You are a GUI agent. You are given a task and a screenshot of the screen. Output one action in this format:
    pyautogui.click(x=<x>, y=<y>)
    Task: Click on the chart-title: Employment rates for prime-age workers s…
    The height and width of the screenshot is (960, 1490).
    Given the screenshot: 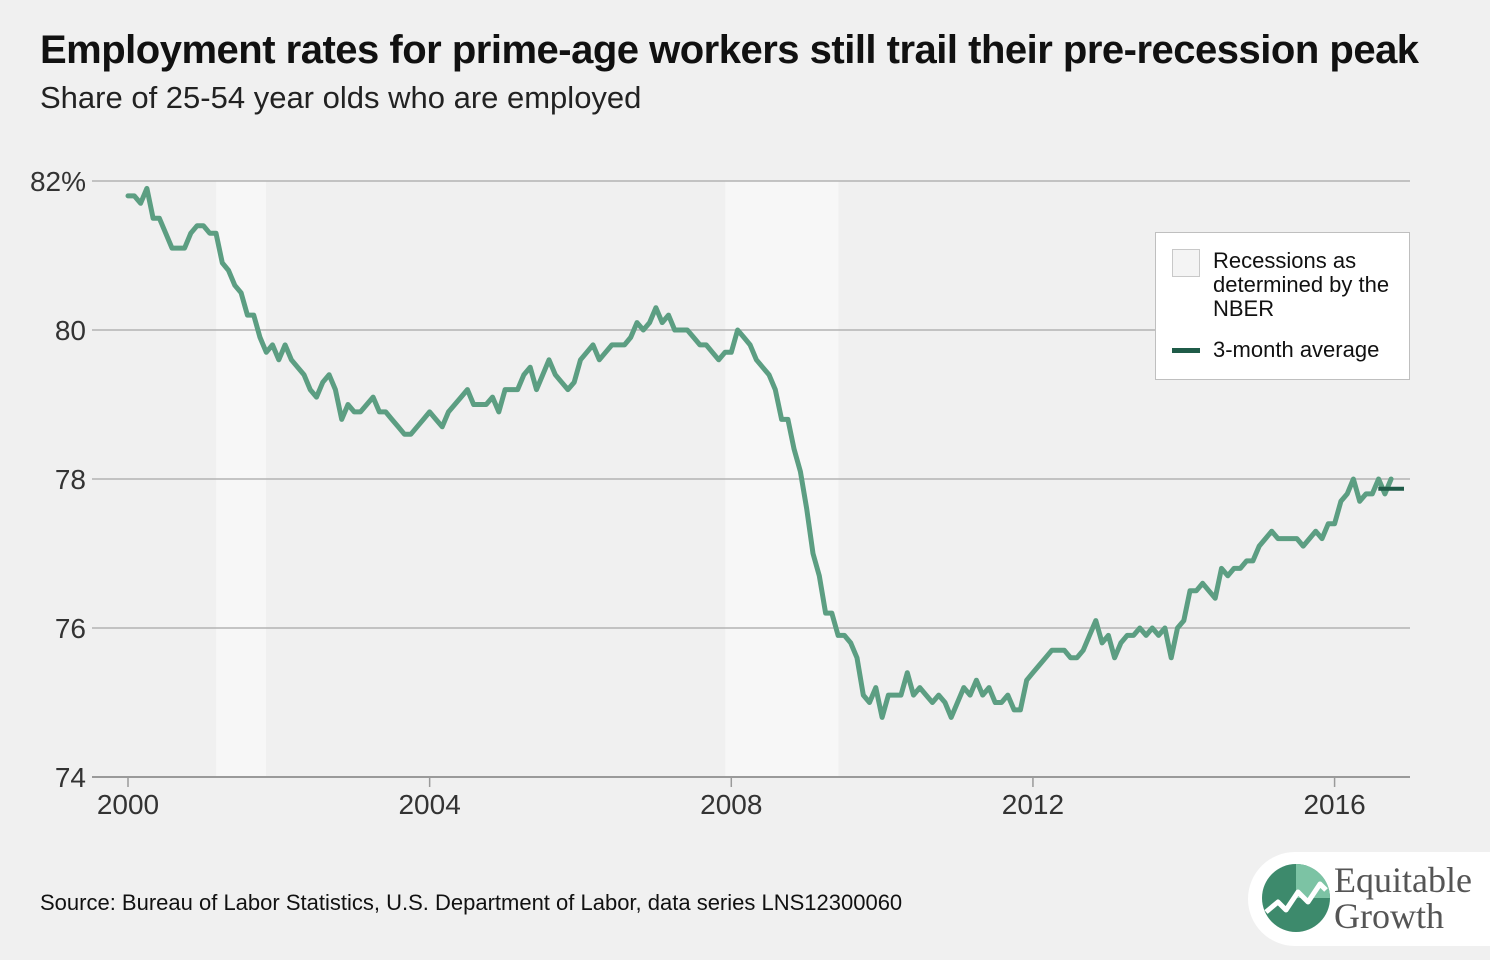 What is the action you would take?
    pyautogui.click(x=729, y=50)
    